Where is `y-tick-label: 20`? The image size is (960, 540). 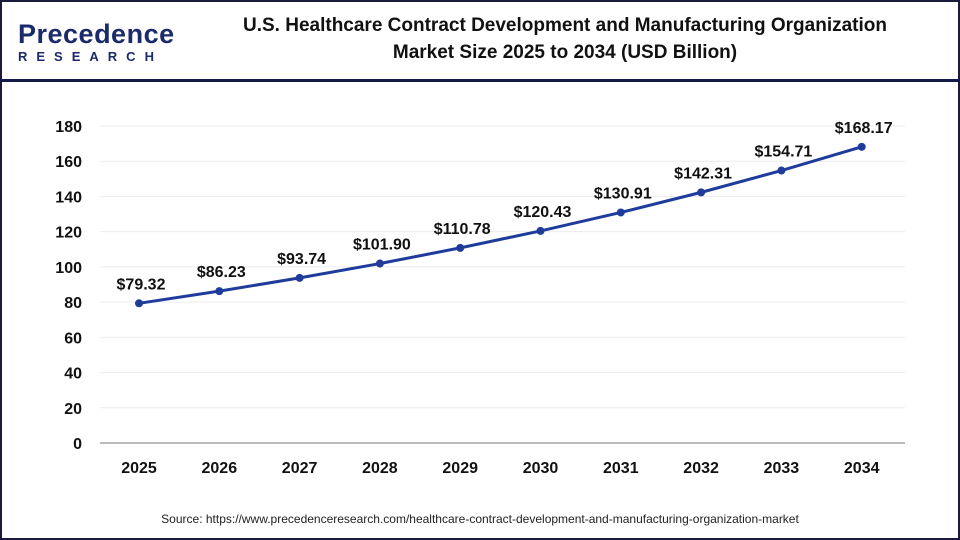
y-tick-label: 20 is located at coordinates (73, 409).